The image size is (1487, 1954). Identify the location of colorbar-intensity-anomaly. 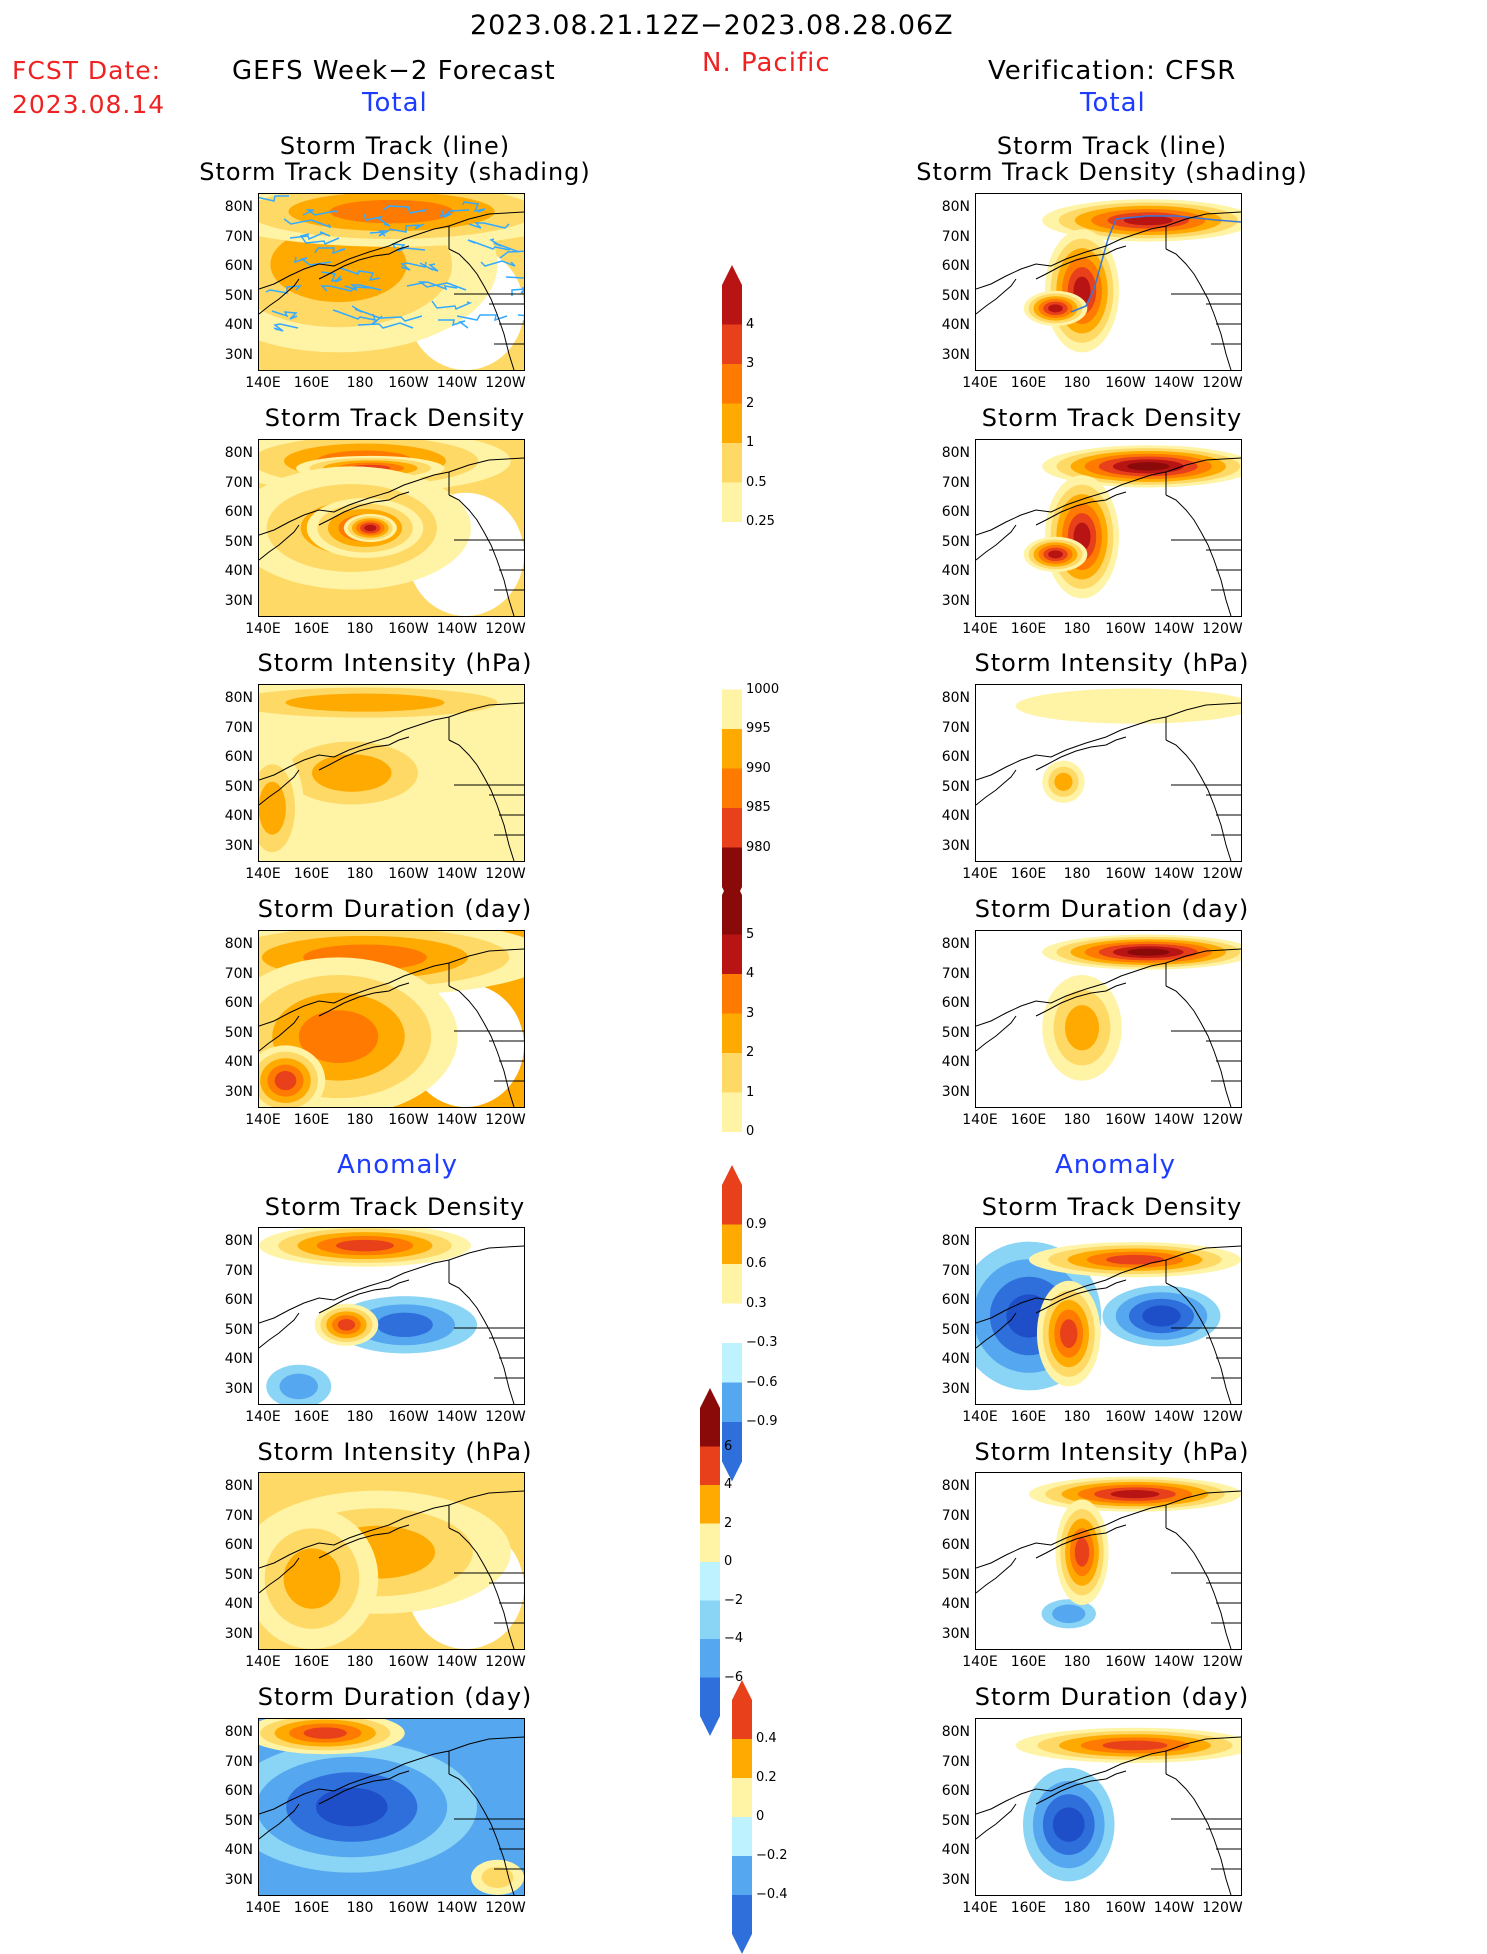
(710, 1562).